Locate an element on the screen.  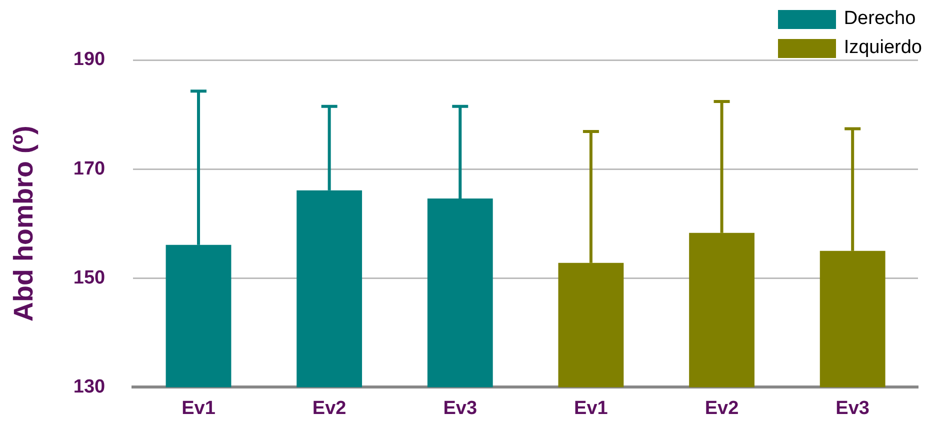
y-axis-title: Abd hombro (º) is located at coordinates (23, 224).